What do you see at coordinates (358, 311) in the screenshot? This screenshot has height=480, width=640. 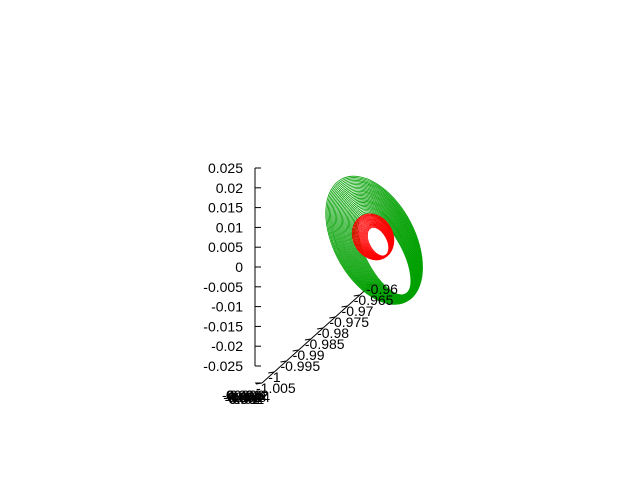 I see `y-tick-label: -0.97` at bounding box center [358, 311].